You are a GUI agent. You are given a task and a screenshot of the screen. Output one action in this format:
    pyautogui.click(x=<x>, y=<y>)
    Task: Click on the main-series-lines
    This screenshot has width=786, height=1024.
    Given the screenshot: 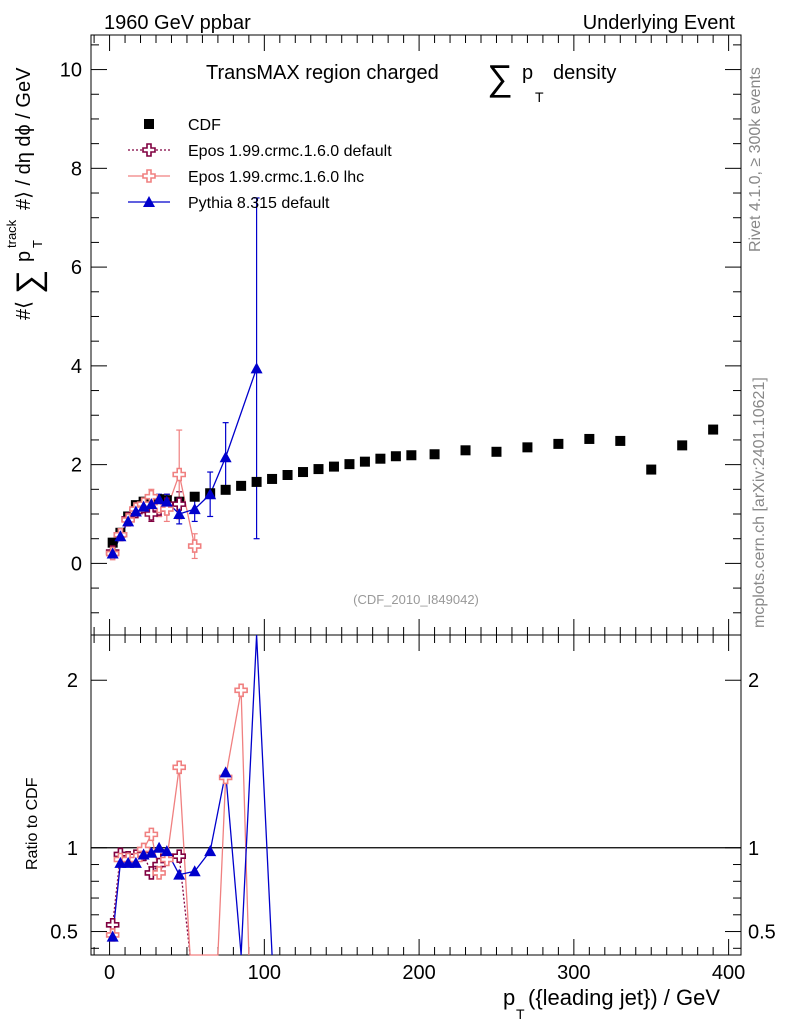 What is the action you would take?
    pyautogui.click(x=185, y=461)
    